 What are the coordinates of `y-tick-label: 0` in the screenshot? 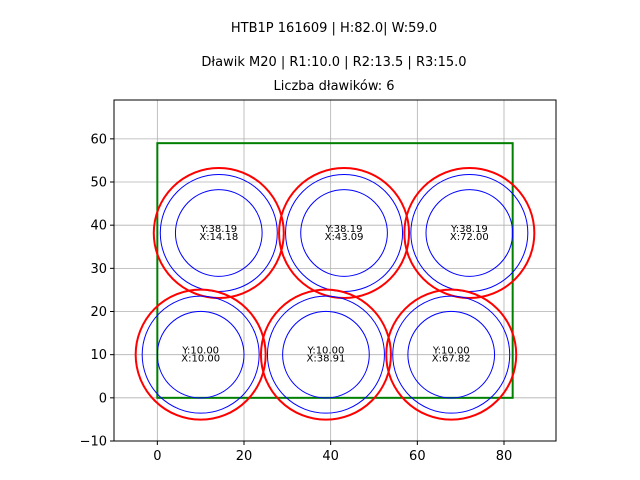 It's located at (103, 398).